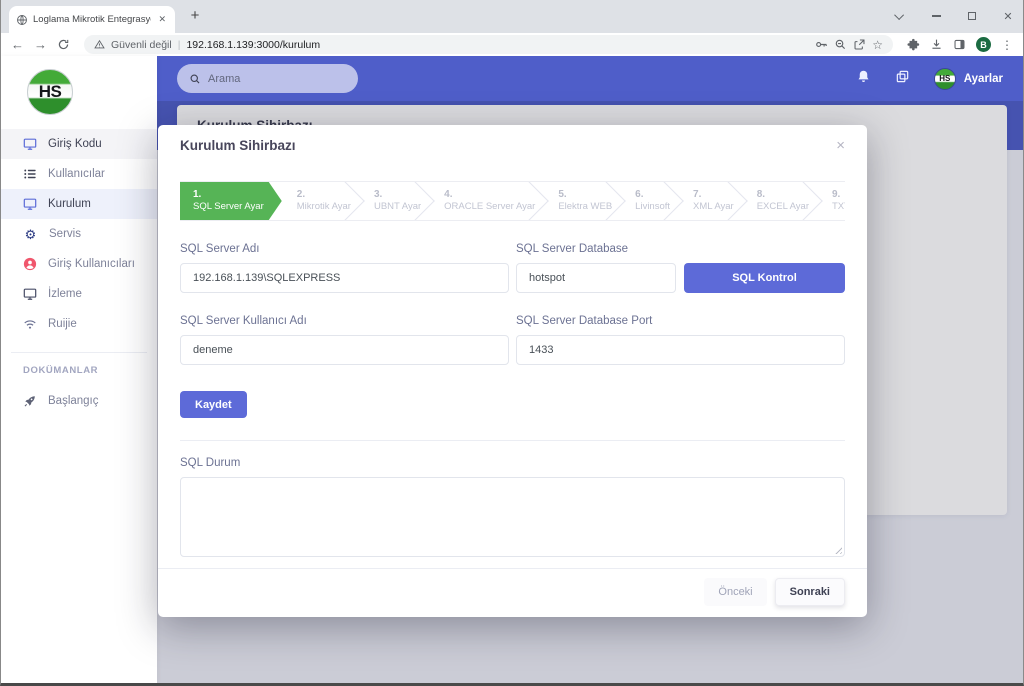 The height and width of the screenshot is (686, 1024). I want to click on startup-rocket-icon, so click(29, 401).